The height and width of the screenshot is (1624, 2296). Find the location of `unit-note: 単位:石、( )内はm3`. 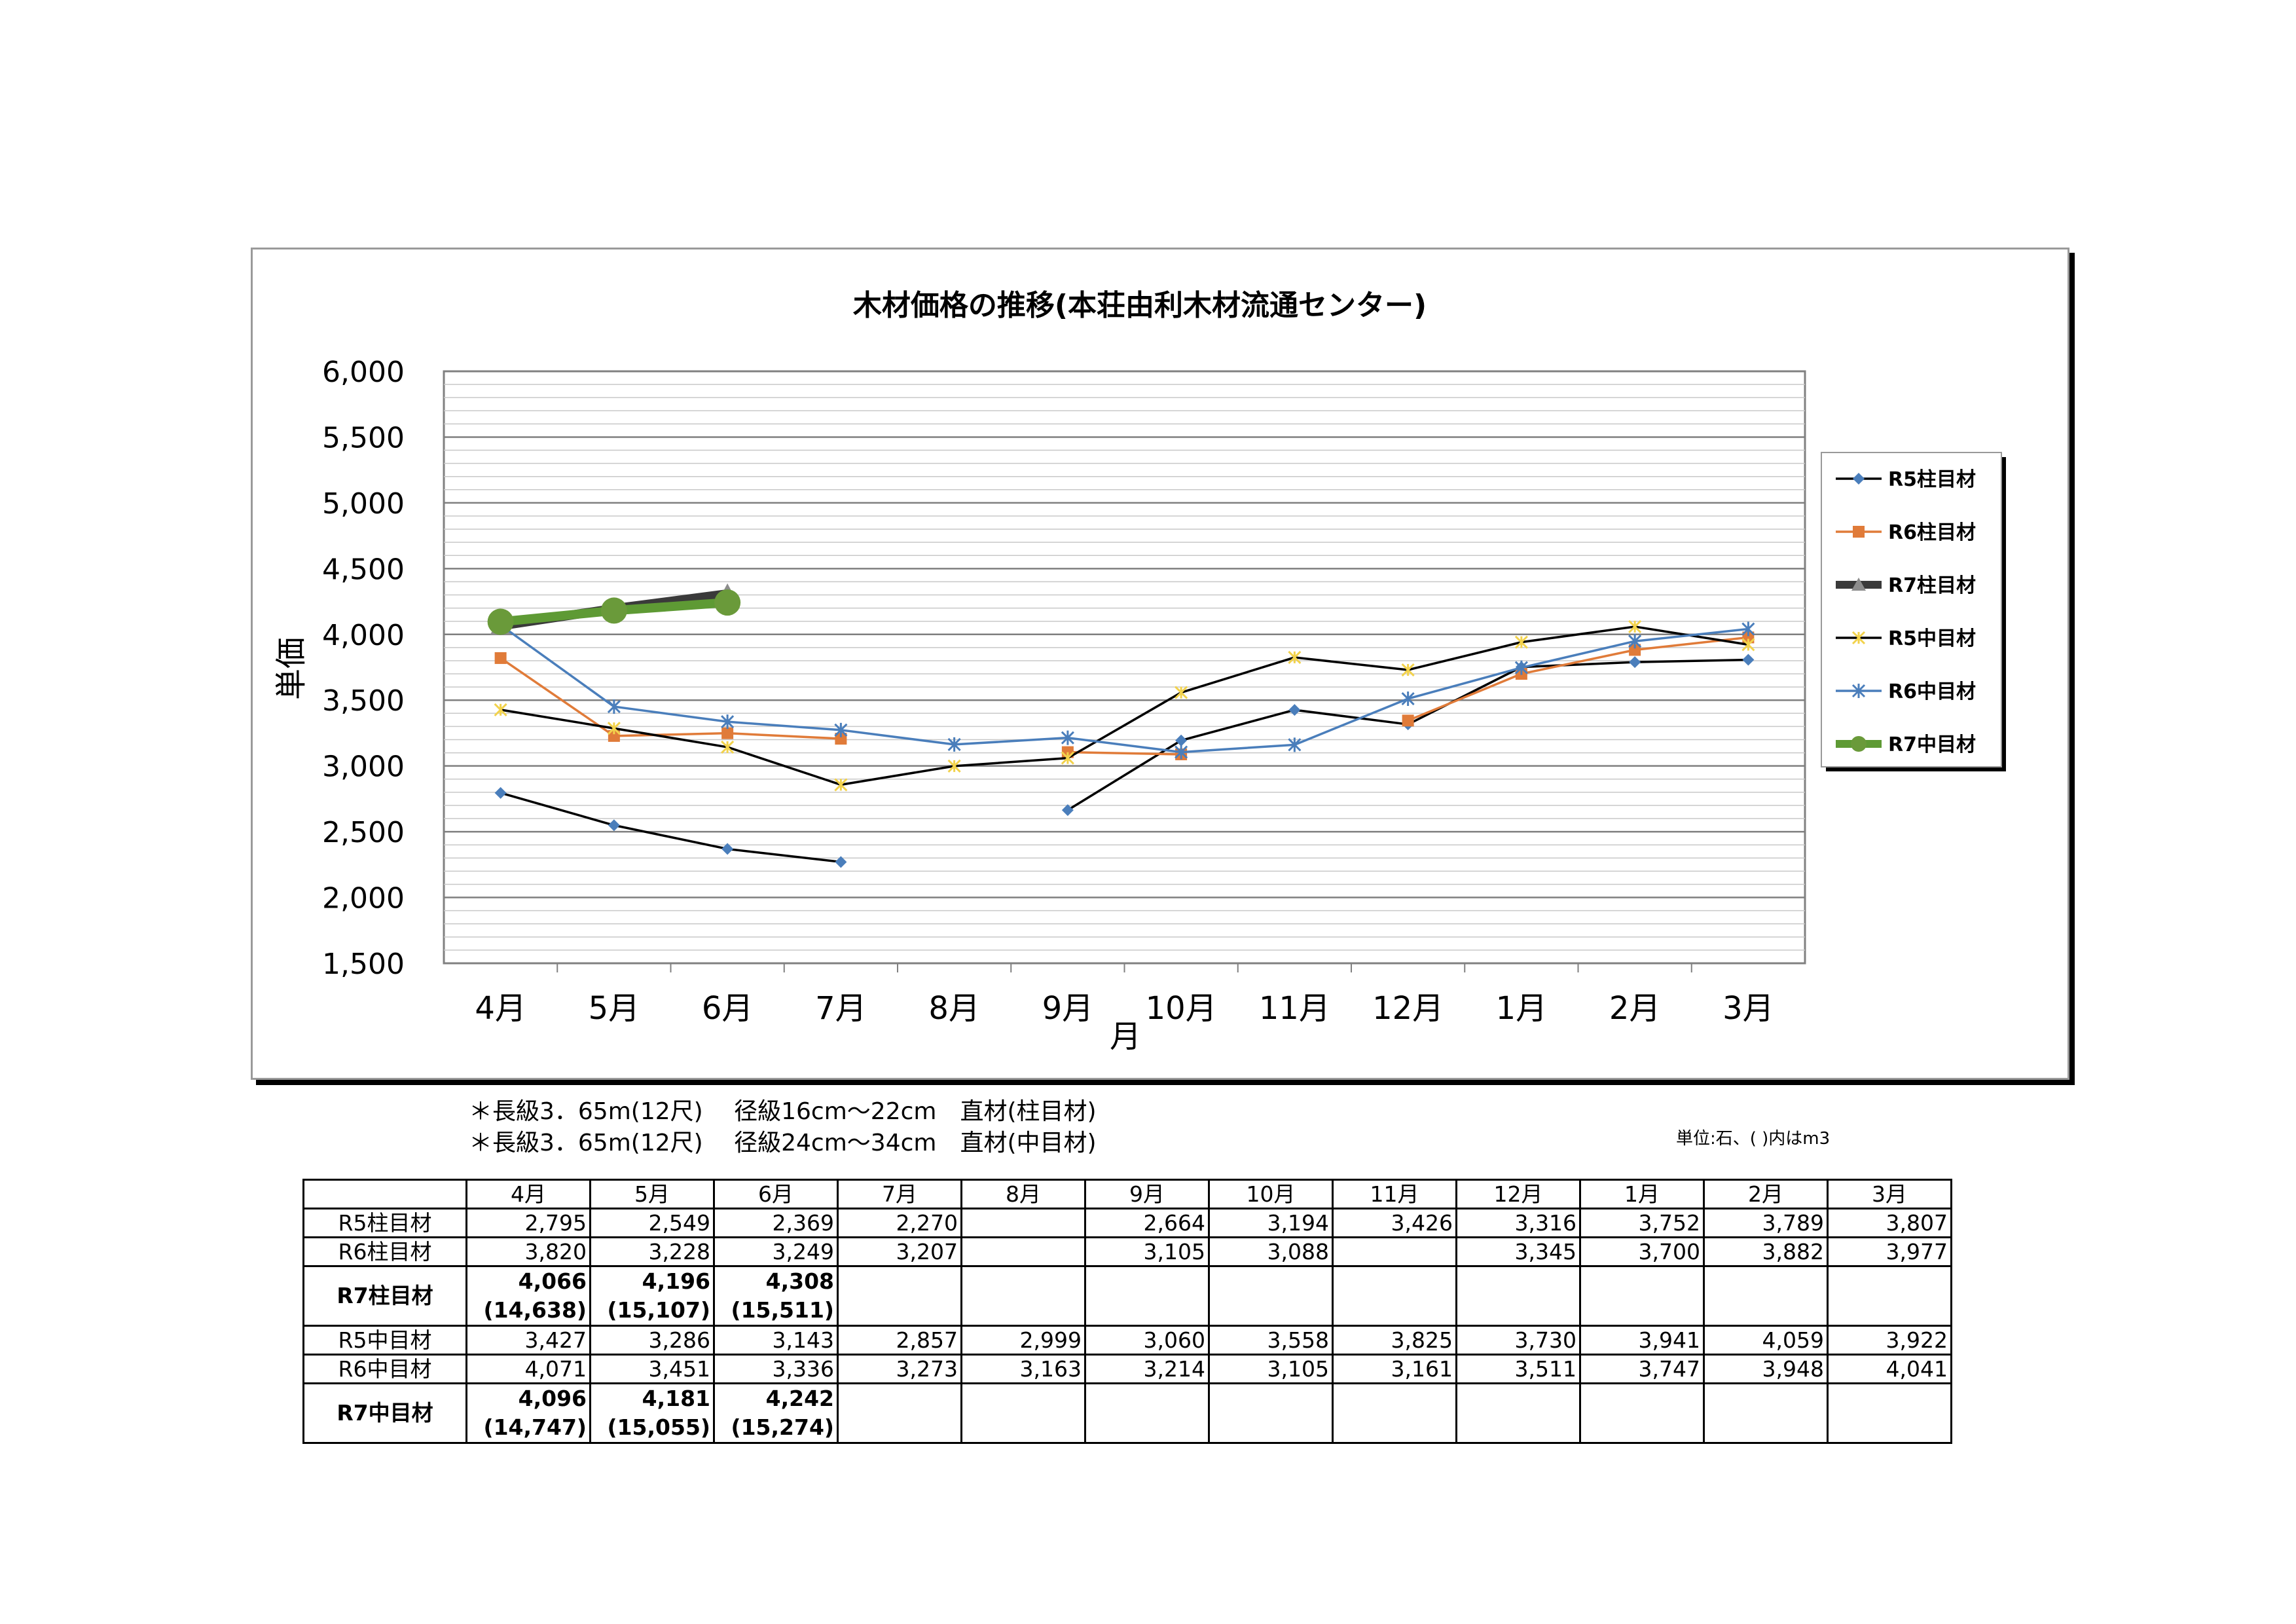

unit-note: 単位:石、( )内はm3 is located at coordinates (1753, 1139).